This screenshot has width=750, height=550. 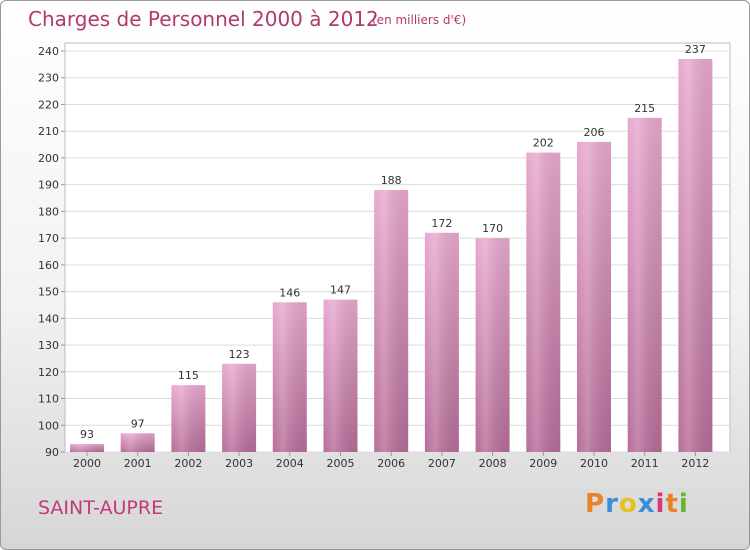 I want to click on y-tick-label: 220, so click(x=48, y=104).